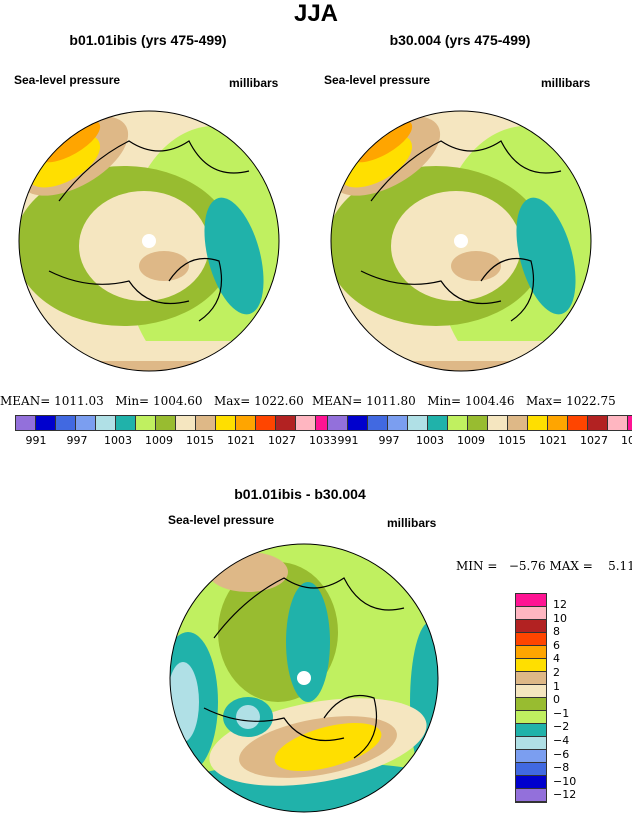  I want to click on panel2-title: b30.004 (yrs 475-499), so click(460, 40).